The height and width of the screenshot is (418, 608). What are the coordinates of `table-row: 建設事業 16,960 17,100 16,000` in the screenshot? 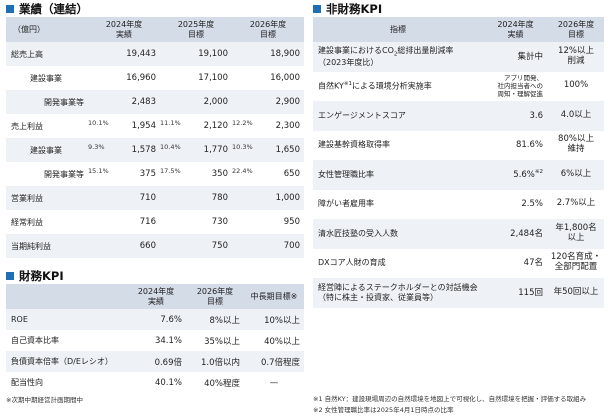 It's located at (155, 78).